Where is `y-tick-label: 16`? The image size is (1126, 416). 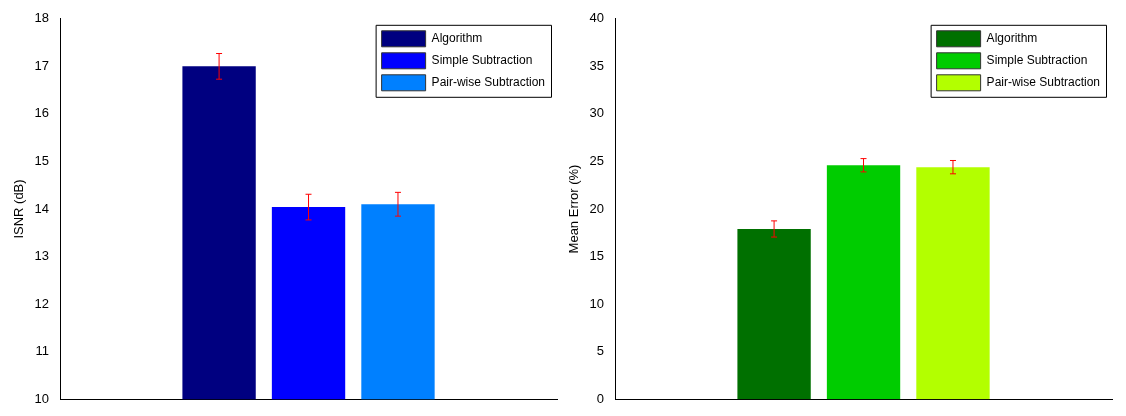
y-tick-label: 16 is located at coordinates (42, 113).